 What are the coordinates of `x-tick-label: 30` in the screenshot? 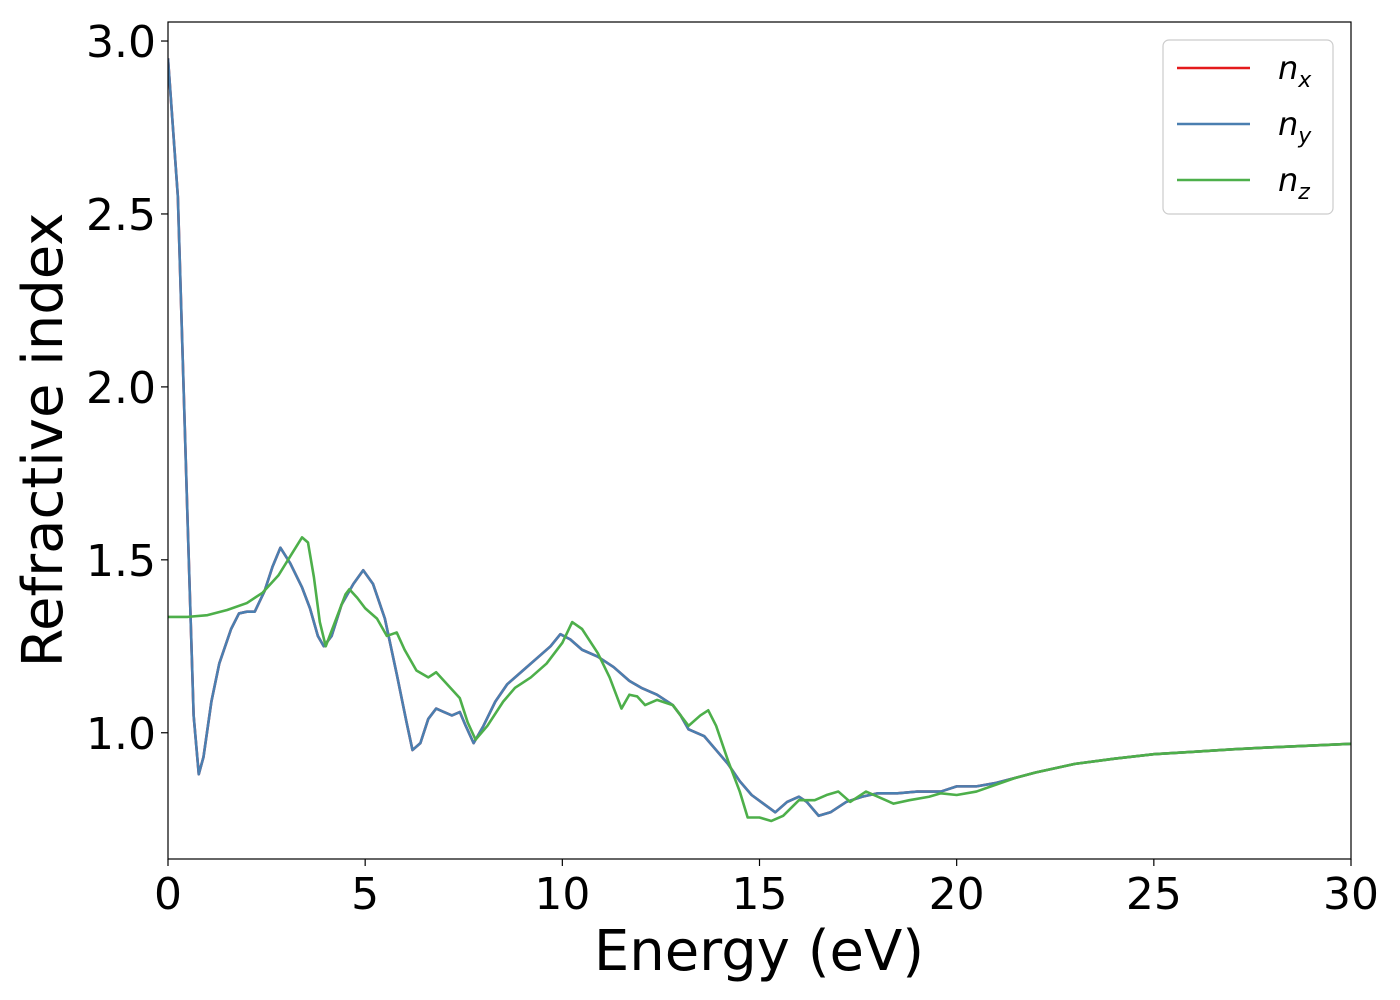 It's located at (1351, 894).